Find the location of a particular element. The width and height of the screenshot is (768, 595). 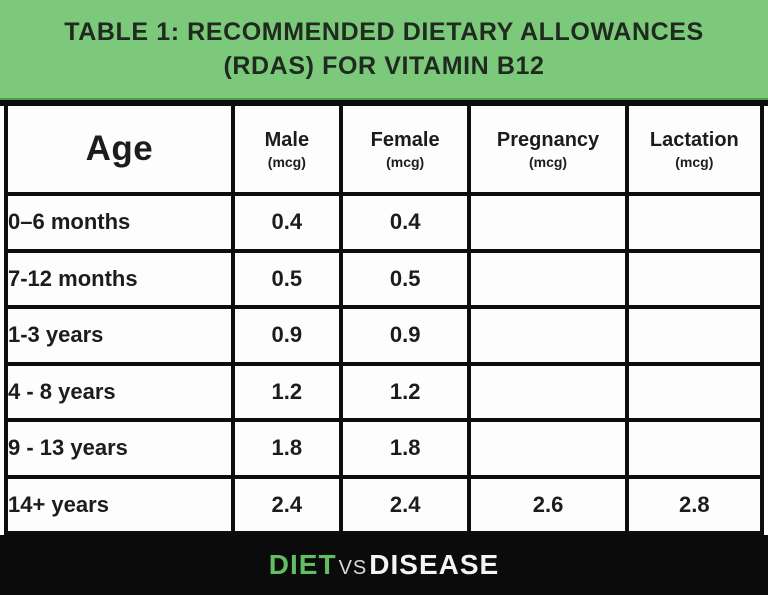

column-header-lactation: Lactation (mcg) is located at coordinates (694, 151).